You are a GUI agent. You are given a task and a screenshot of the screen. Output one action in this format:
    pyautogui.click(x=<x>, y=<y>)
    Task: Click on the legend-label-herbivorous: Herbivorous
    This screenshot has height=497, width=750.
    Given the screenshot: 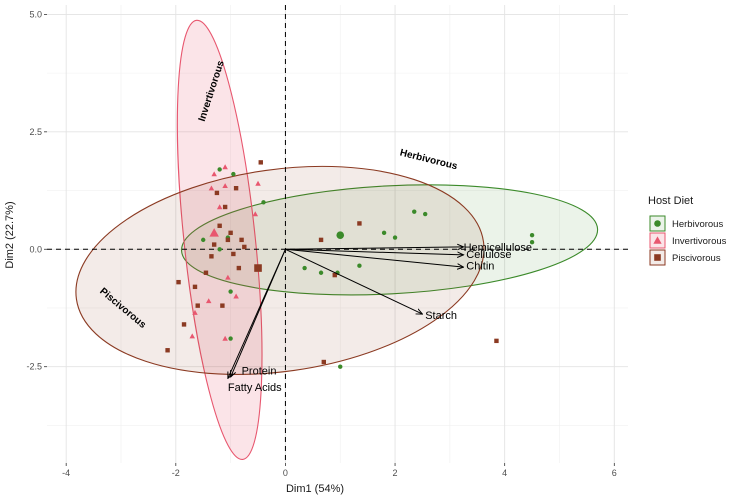 What is the action you would take?
    pyautogui.click(x=697, y=224)
    